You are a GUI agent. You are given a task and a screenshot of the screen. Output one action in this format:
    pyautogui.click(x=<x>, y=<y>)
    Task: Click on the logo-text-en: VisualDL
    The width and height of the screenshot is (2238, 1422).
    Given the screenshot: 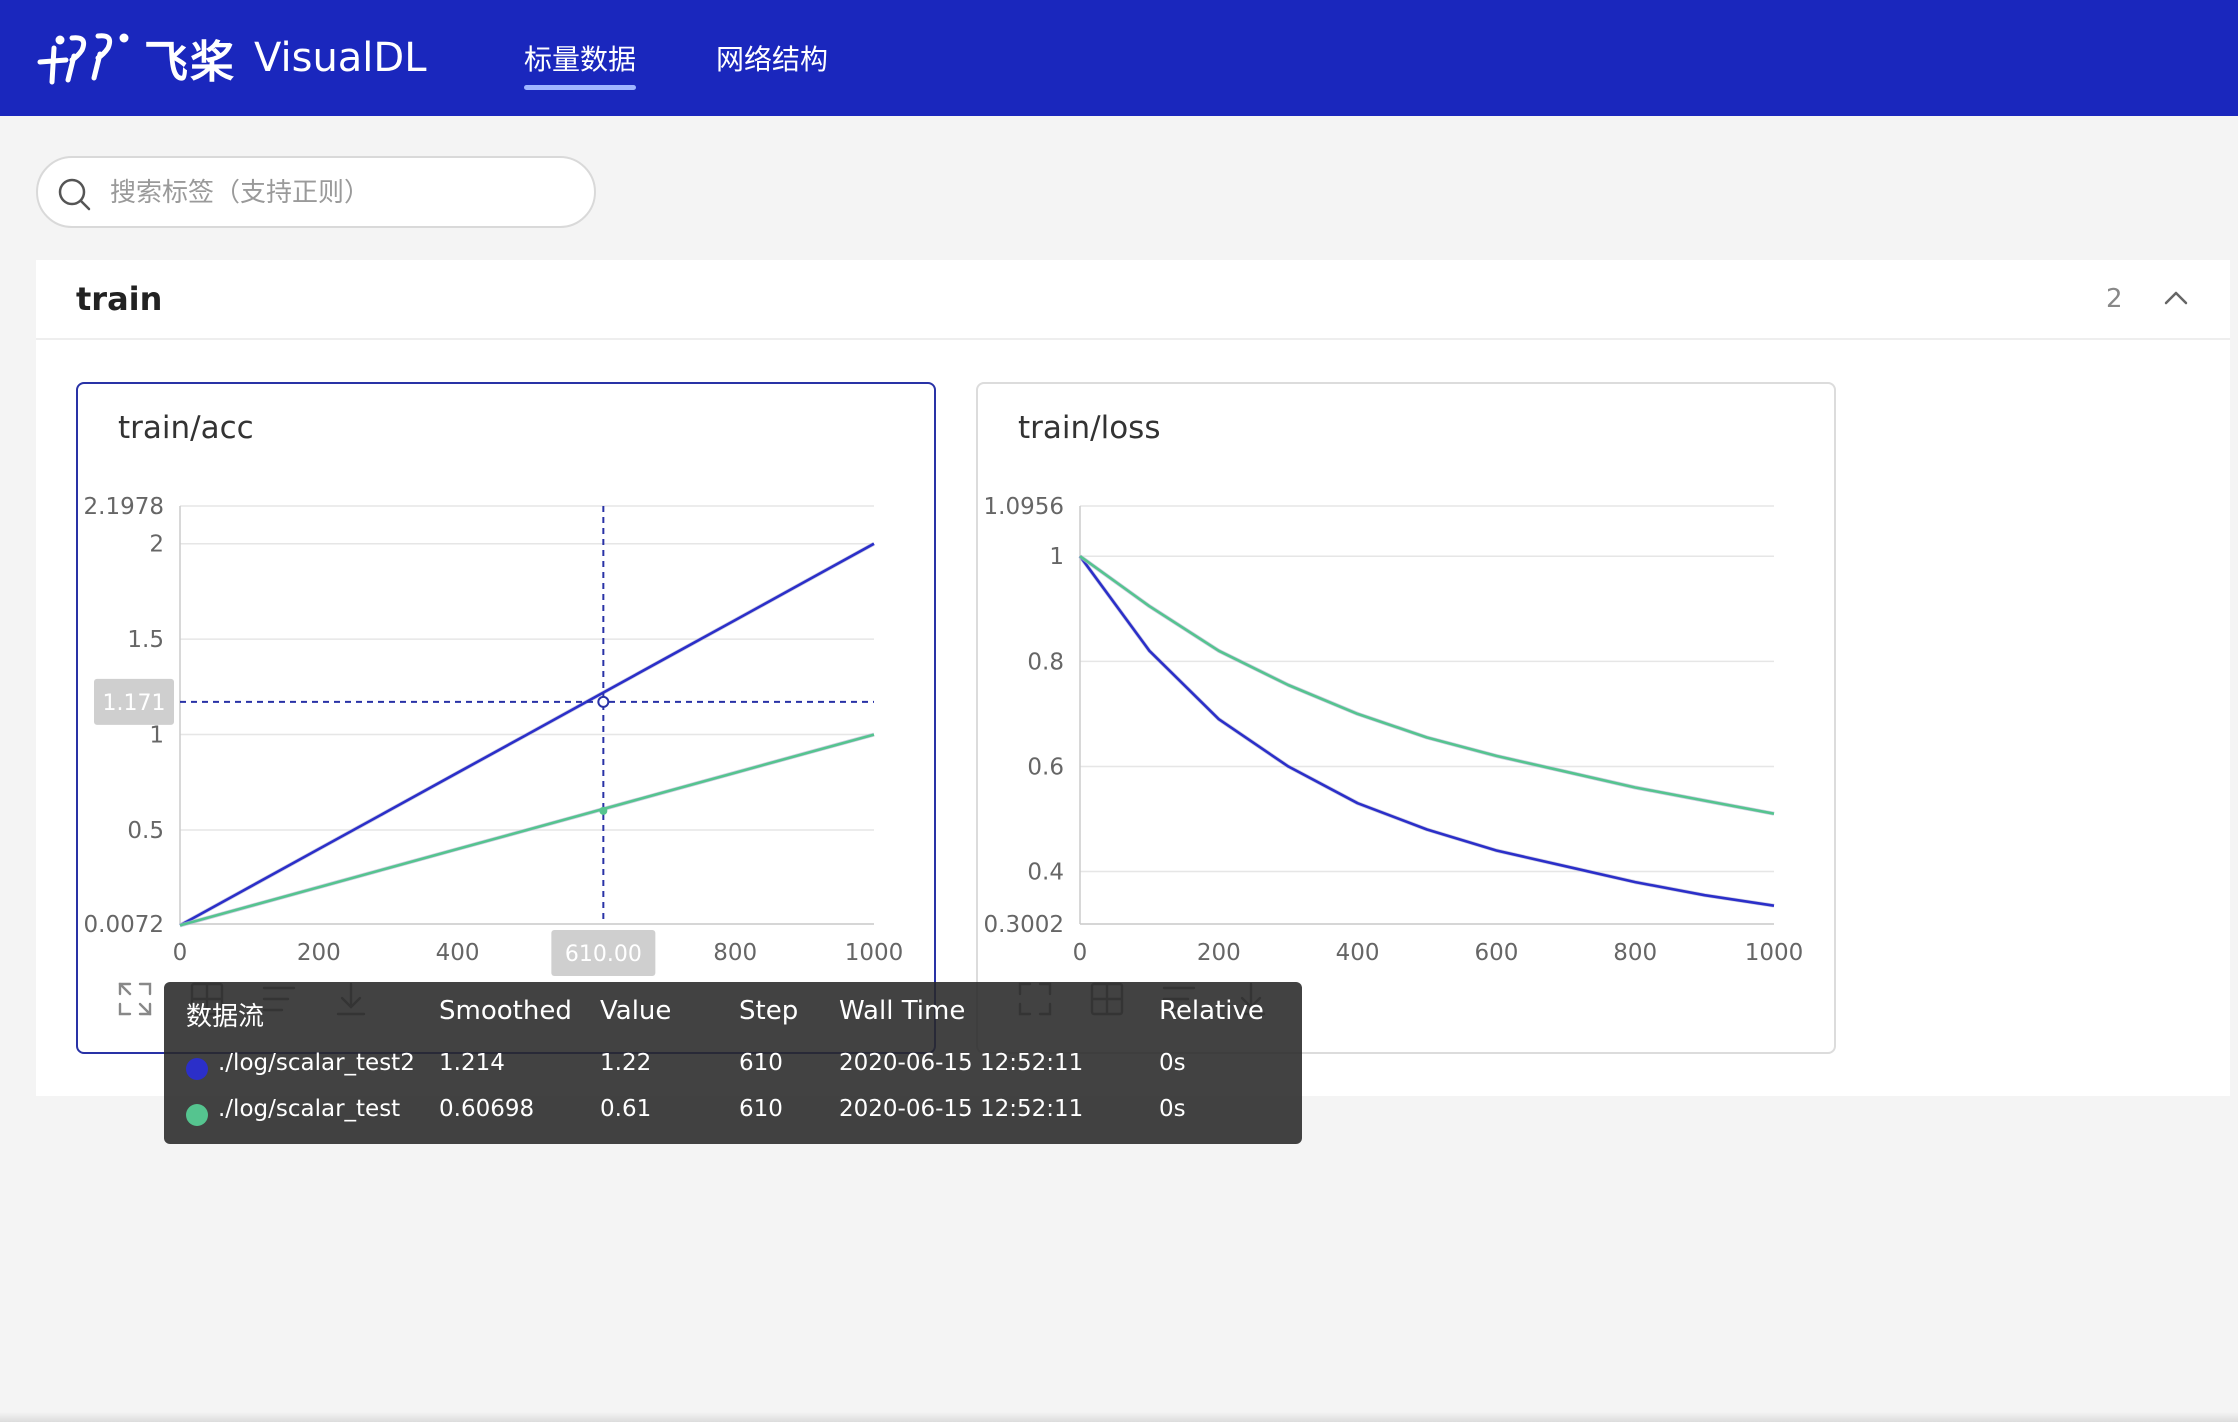 What is the action you would take?
    pyautogui.click(x=340, y=58)
    